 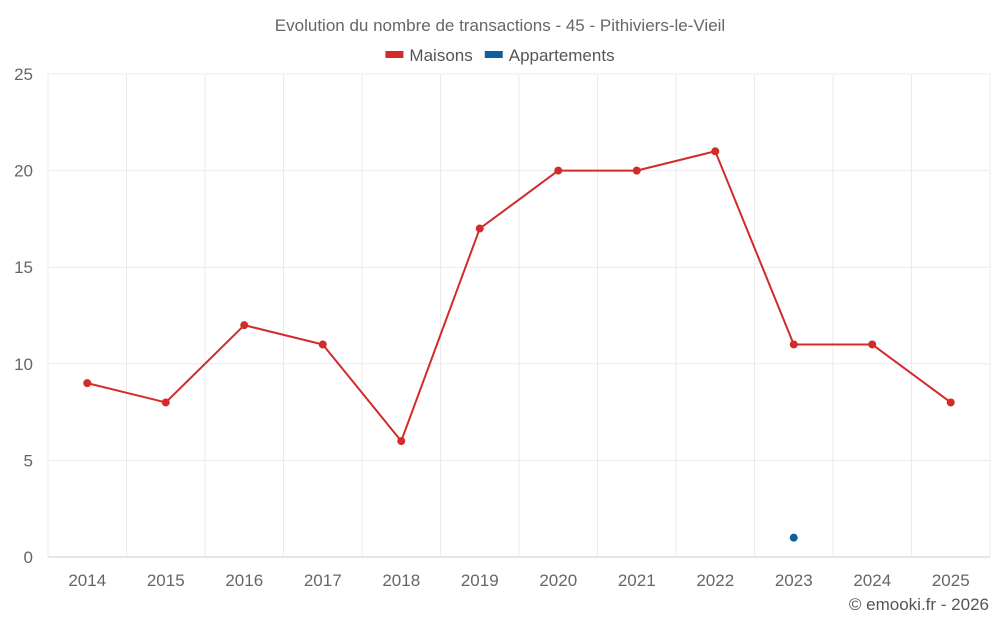 What do you see at coordinates (23, 74) in the screenshot?
I see `y-tick-label: 25` at bounding box center [23, 74].